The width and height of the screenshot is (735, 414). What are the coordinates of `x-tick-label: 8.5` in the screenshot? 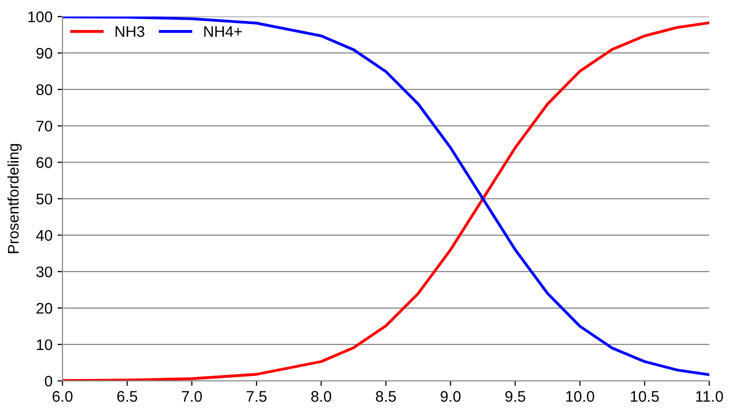 It's located at (386, 396).